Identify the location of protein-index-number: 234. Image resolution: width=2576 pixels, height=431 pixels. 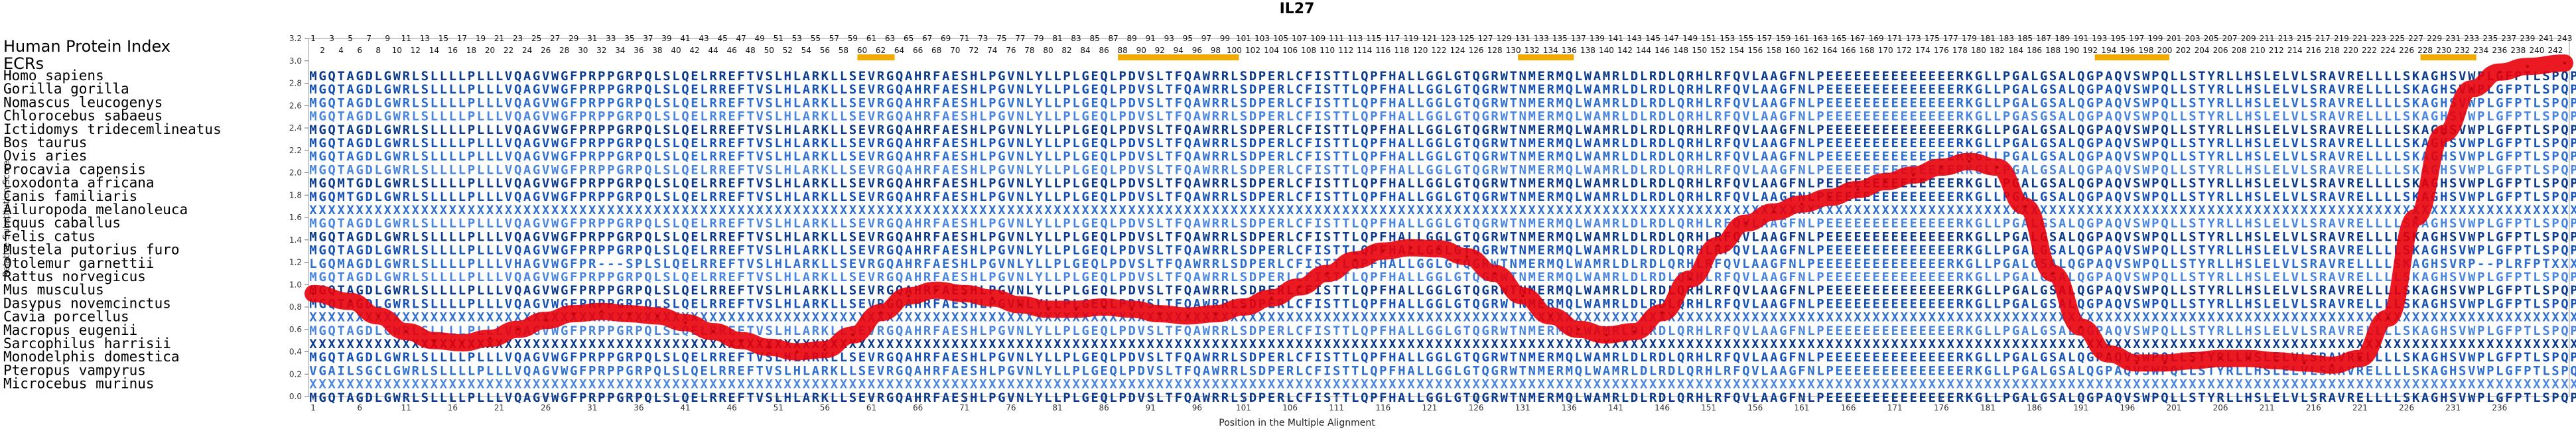
(2480, 50).